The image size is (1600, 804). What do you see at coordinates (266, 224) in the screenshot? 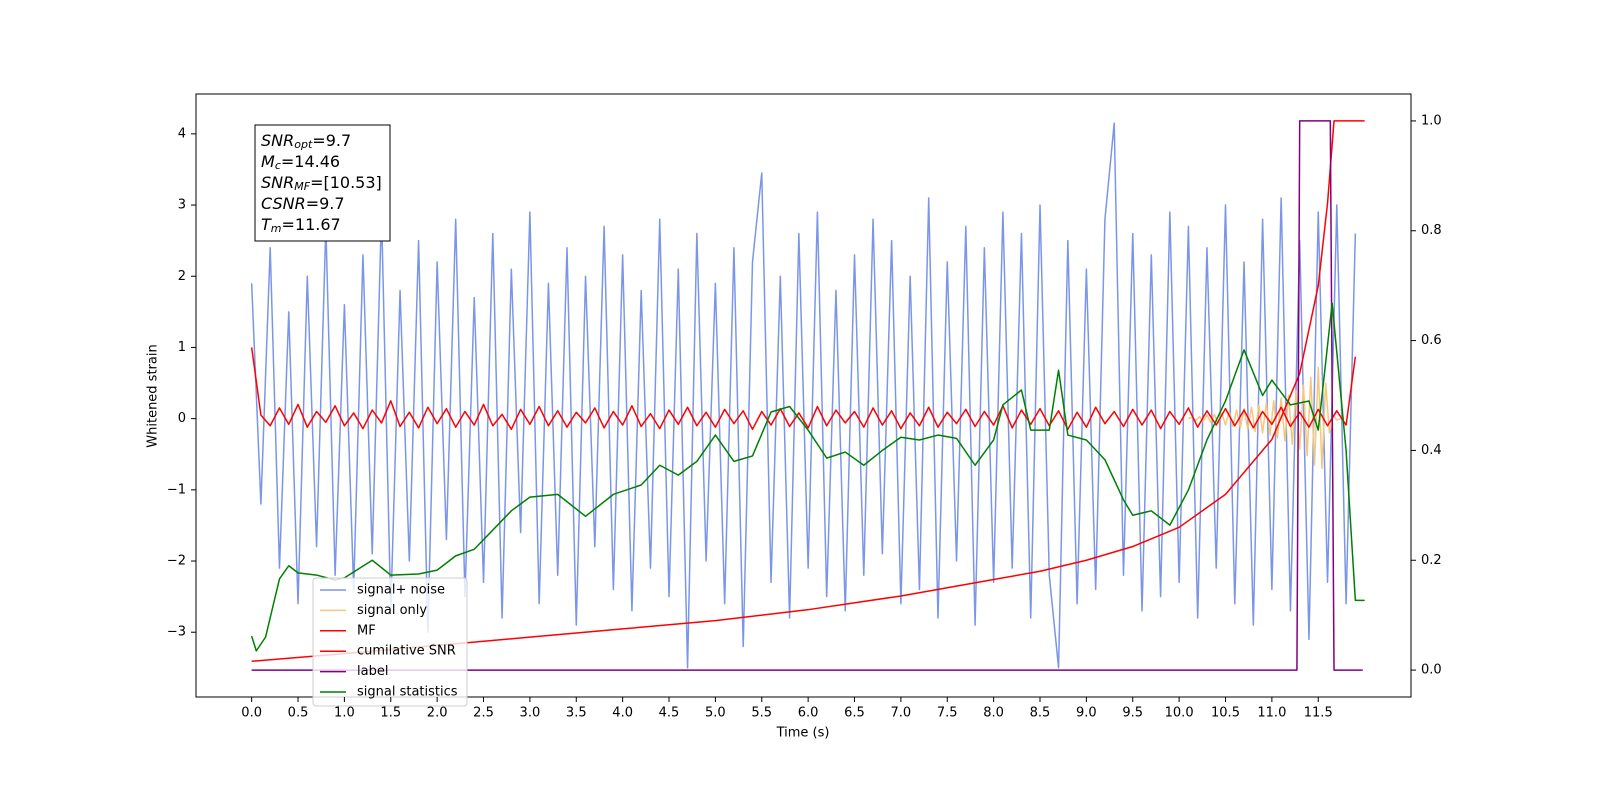
I see `annotation-symbol: T` at bounding box center [266, 224].